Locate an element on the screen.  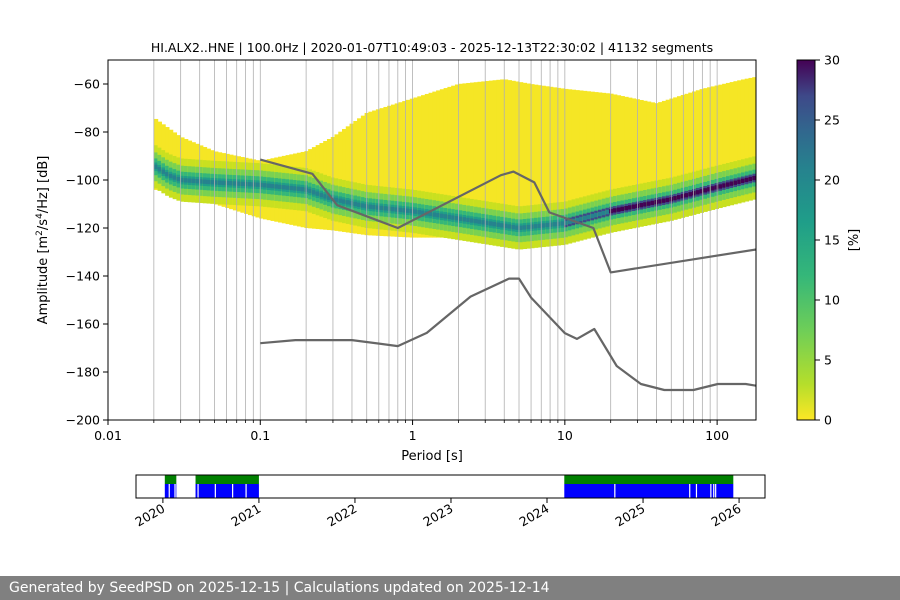
y-tick-label: −140 is located at coordinates (83, 276).